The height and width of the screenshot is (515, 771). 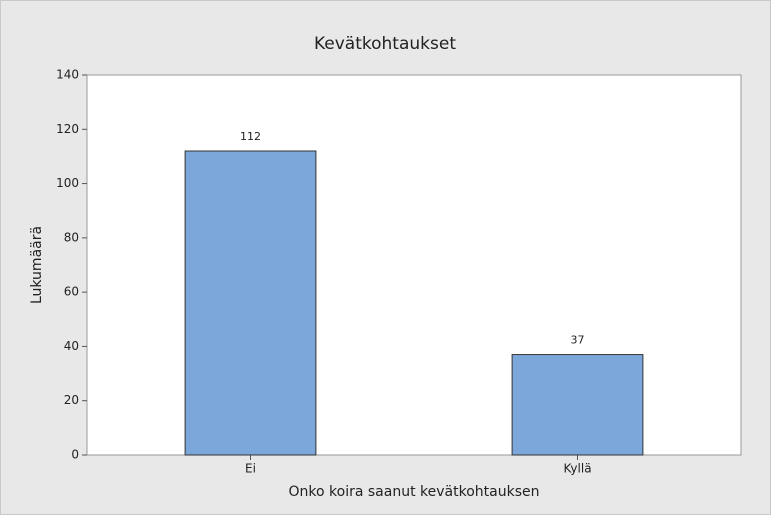 I want to click on chart-title: Kevätkohtaukset, so click(x=385, y=44).